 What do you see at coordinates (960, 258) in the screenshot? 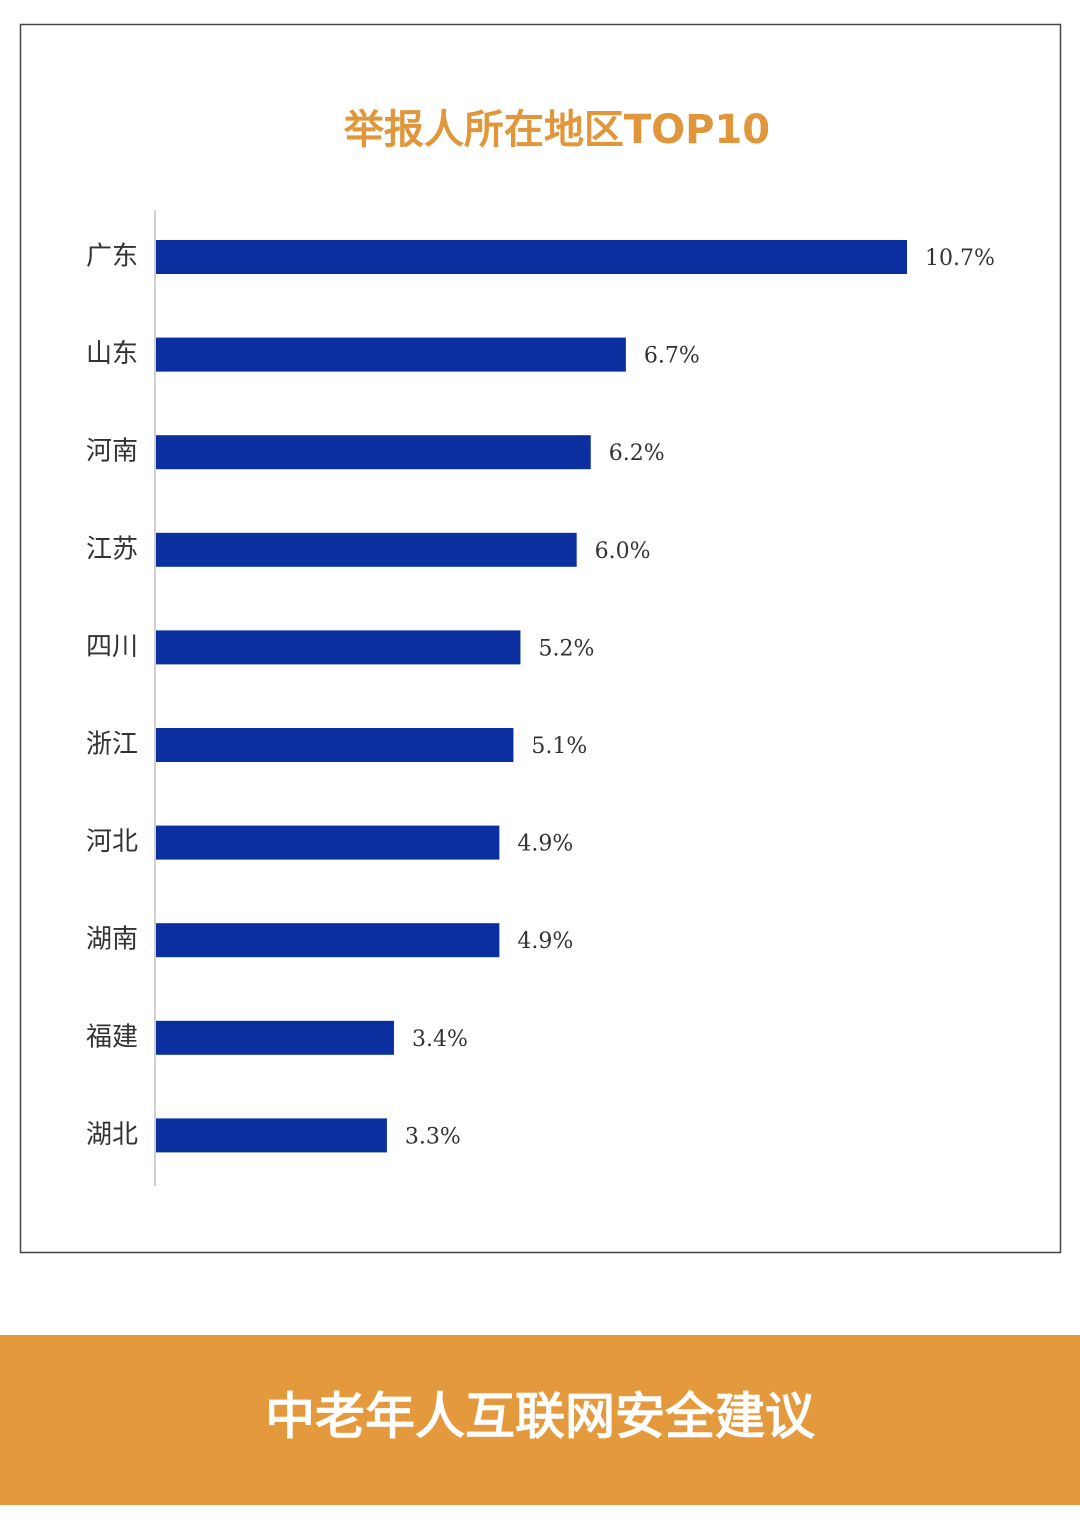
I see `value-label: 10.7%` at bounding box center [960, 258].